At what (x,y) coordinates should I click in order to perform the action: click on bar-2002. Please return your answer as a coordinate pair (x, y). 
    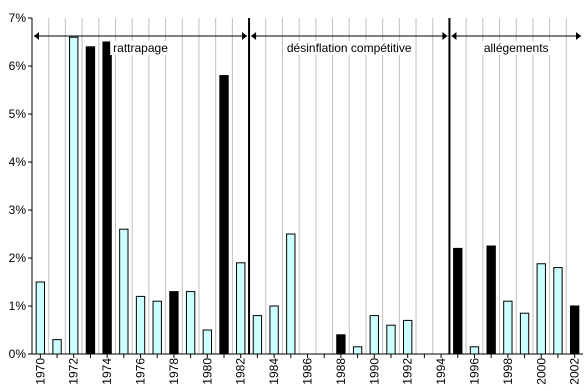
    Looking at the image, I should click on (574, 330).